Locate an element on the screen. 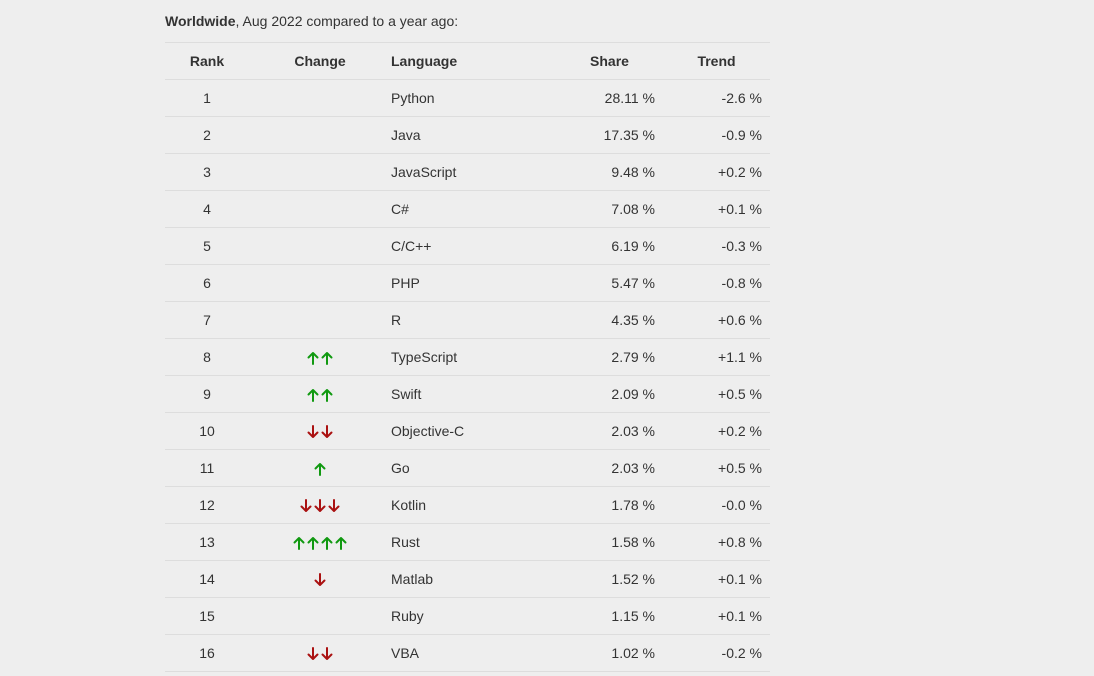 This screenshot has width=1094, height=676. table-row: 3 JavaScript 9.48 % +0.2 % is located at coordinates (467, 172).